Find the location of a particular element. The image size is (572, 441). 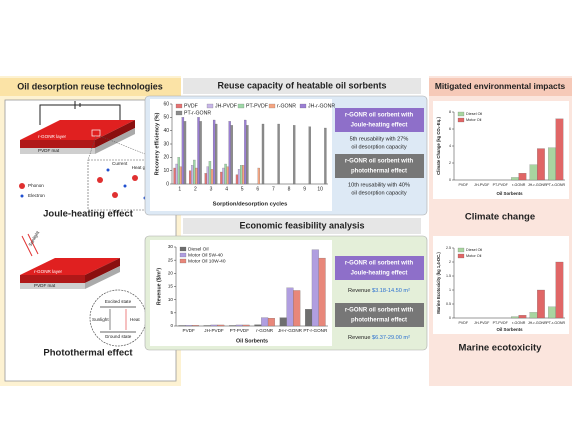

x-tick-label: 6 is located at coordinates (257, 189).